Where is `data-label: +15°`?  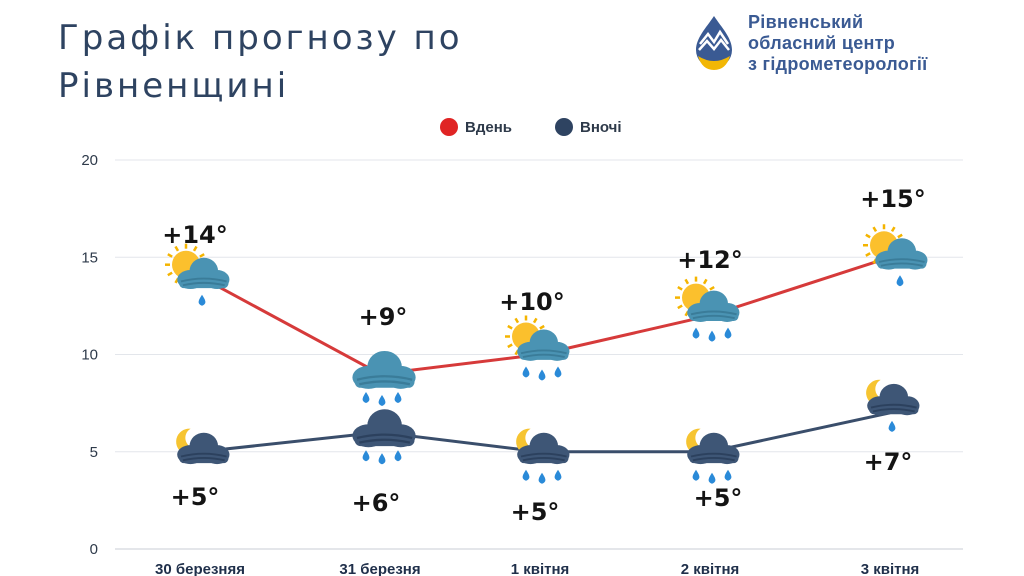
data-label: +15° is located at coordinates (893, 199).